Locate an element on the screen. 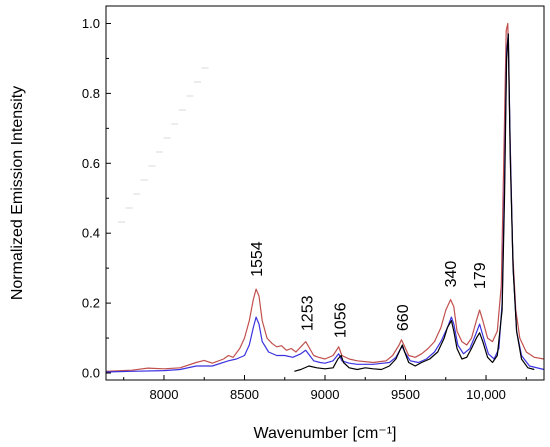 The height and width of the screenshot is (447, 550). y-tick-label: 0.6 is located at coordinates (91, 163).